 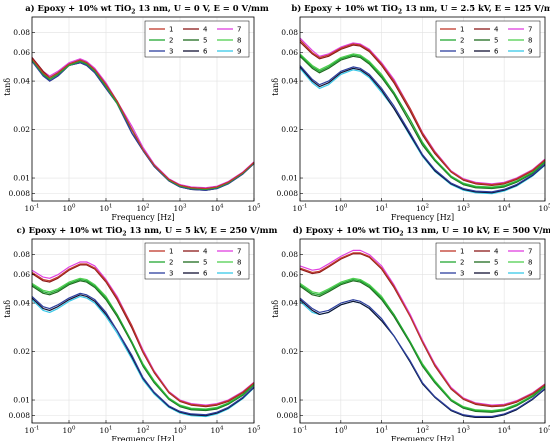 I want to click on panel-title-rest: 13 nm, U = 10 kV, E = 500 V/mm, so click(x=477, y=230).